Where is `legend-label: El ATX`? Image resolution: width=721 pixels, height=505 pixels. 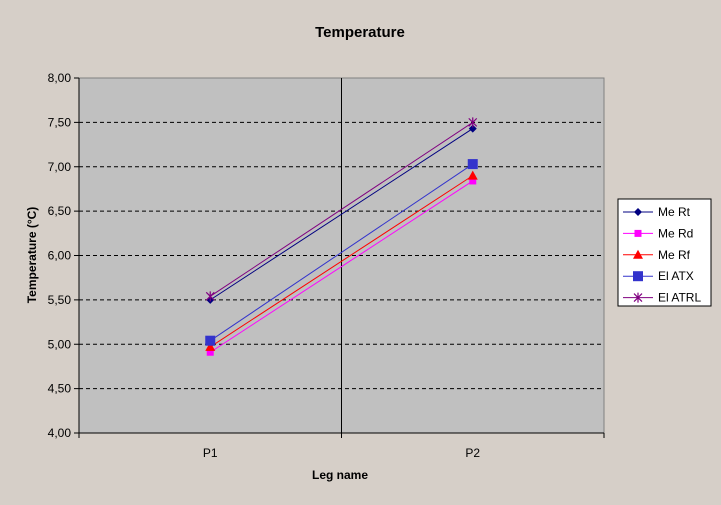
legend-label: El ATX is located at coordinates (676, 276).